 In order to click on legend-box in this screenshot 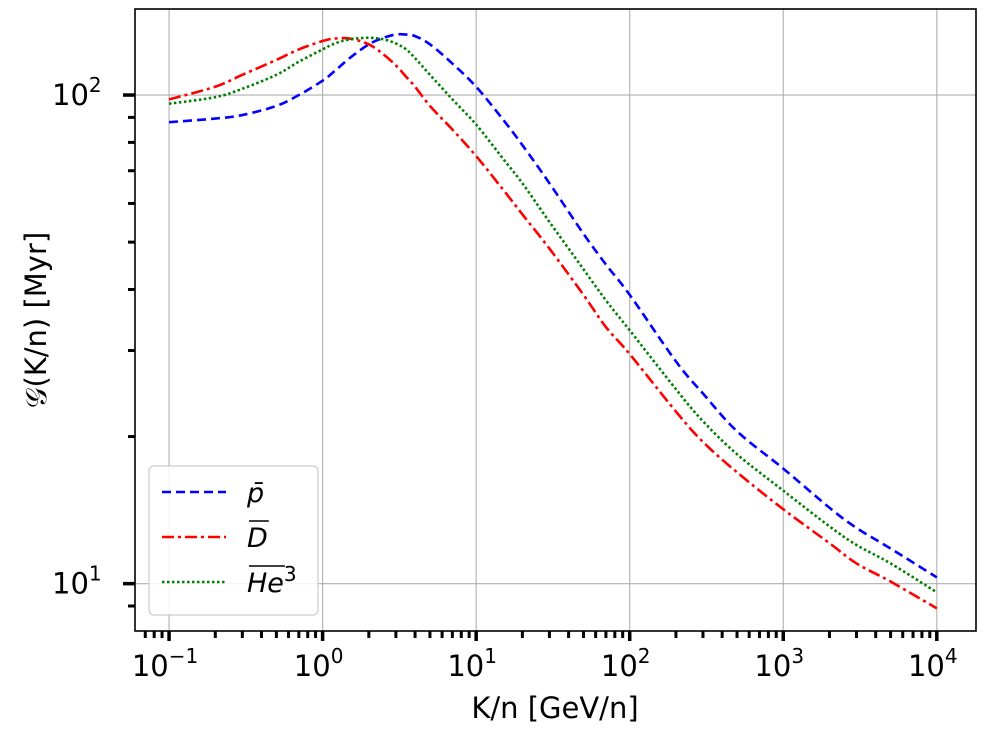, I will do `click(233, 540)`.